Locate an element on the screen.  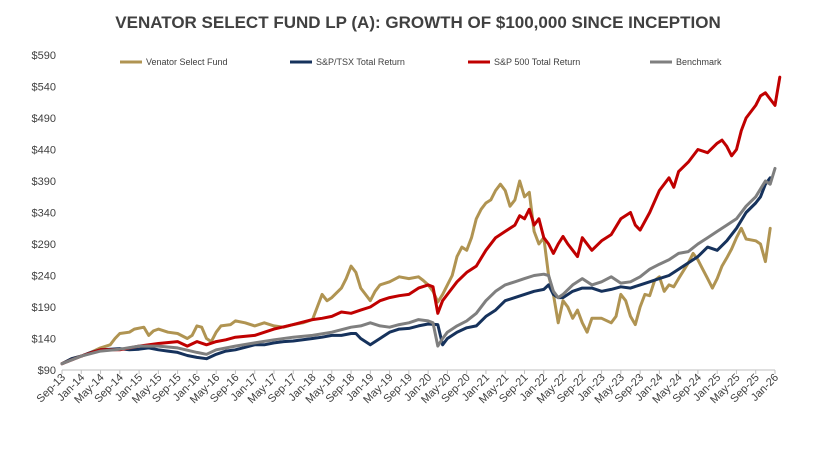
legend-label-s-p-500-total-return: S&P 500 Total Return is located at coordinates (537, 62).